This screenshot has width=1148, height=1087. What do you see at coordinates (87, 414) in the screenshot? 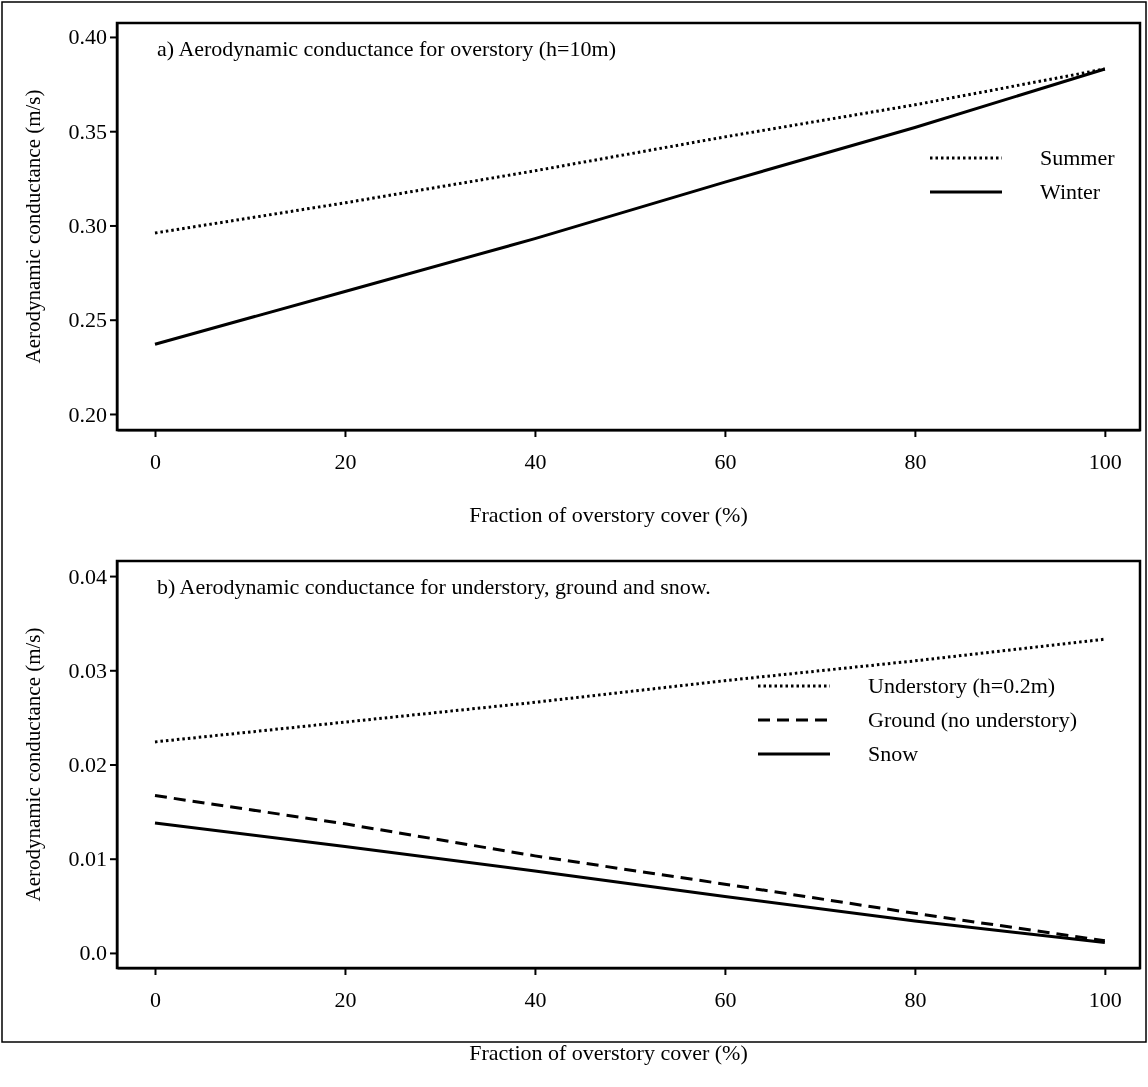
I see `y-tick-label: 0.20` at bounding box center [87, 414].